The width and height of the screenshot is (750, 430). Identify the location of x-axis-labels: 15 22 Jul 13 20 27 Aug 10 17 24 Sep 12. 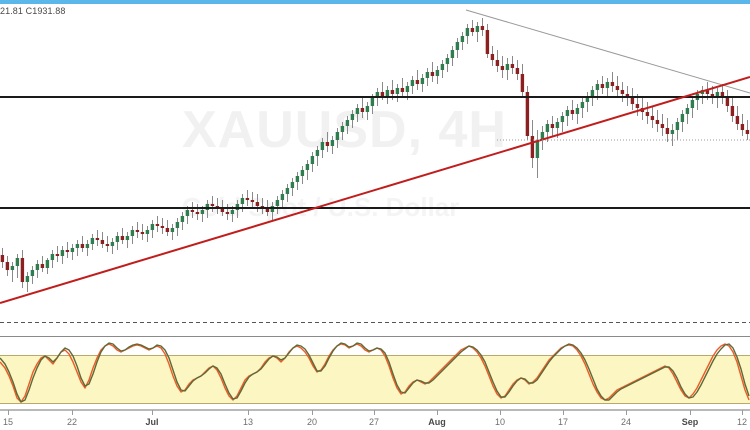
(375, 421).